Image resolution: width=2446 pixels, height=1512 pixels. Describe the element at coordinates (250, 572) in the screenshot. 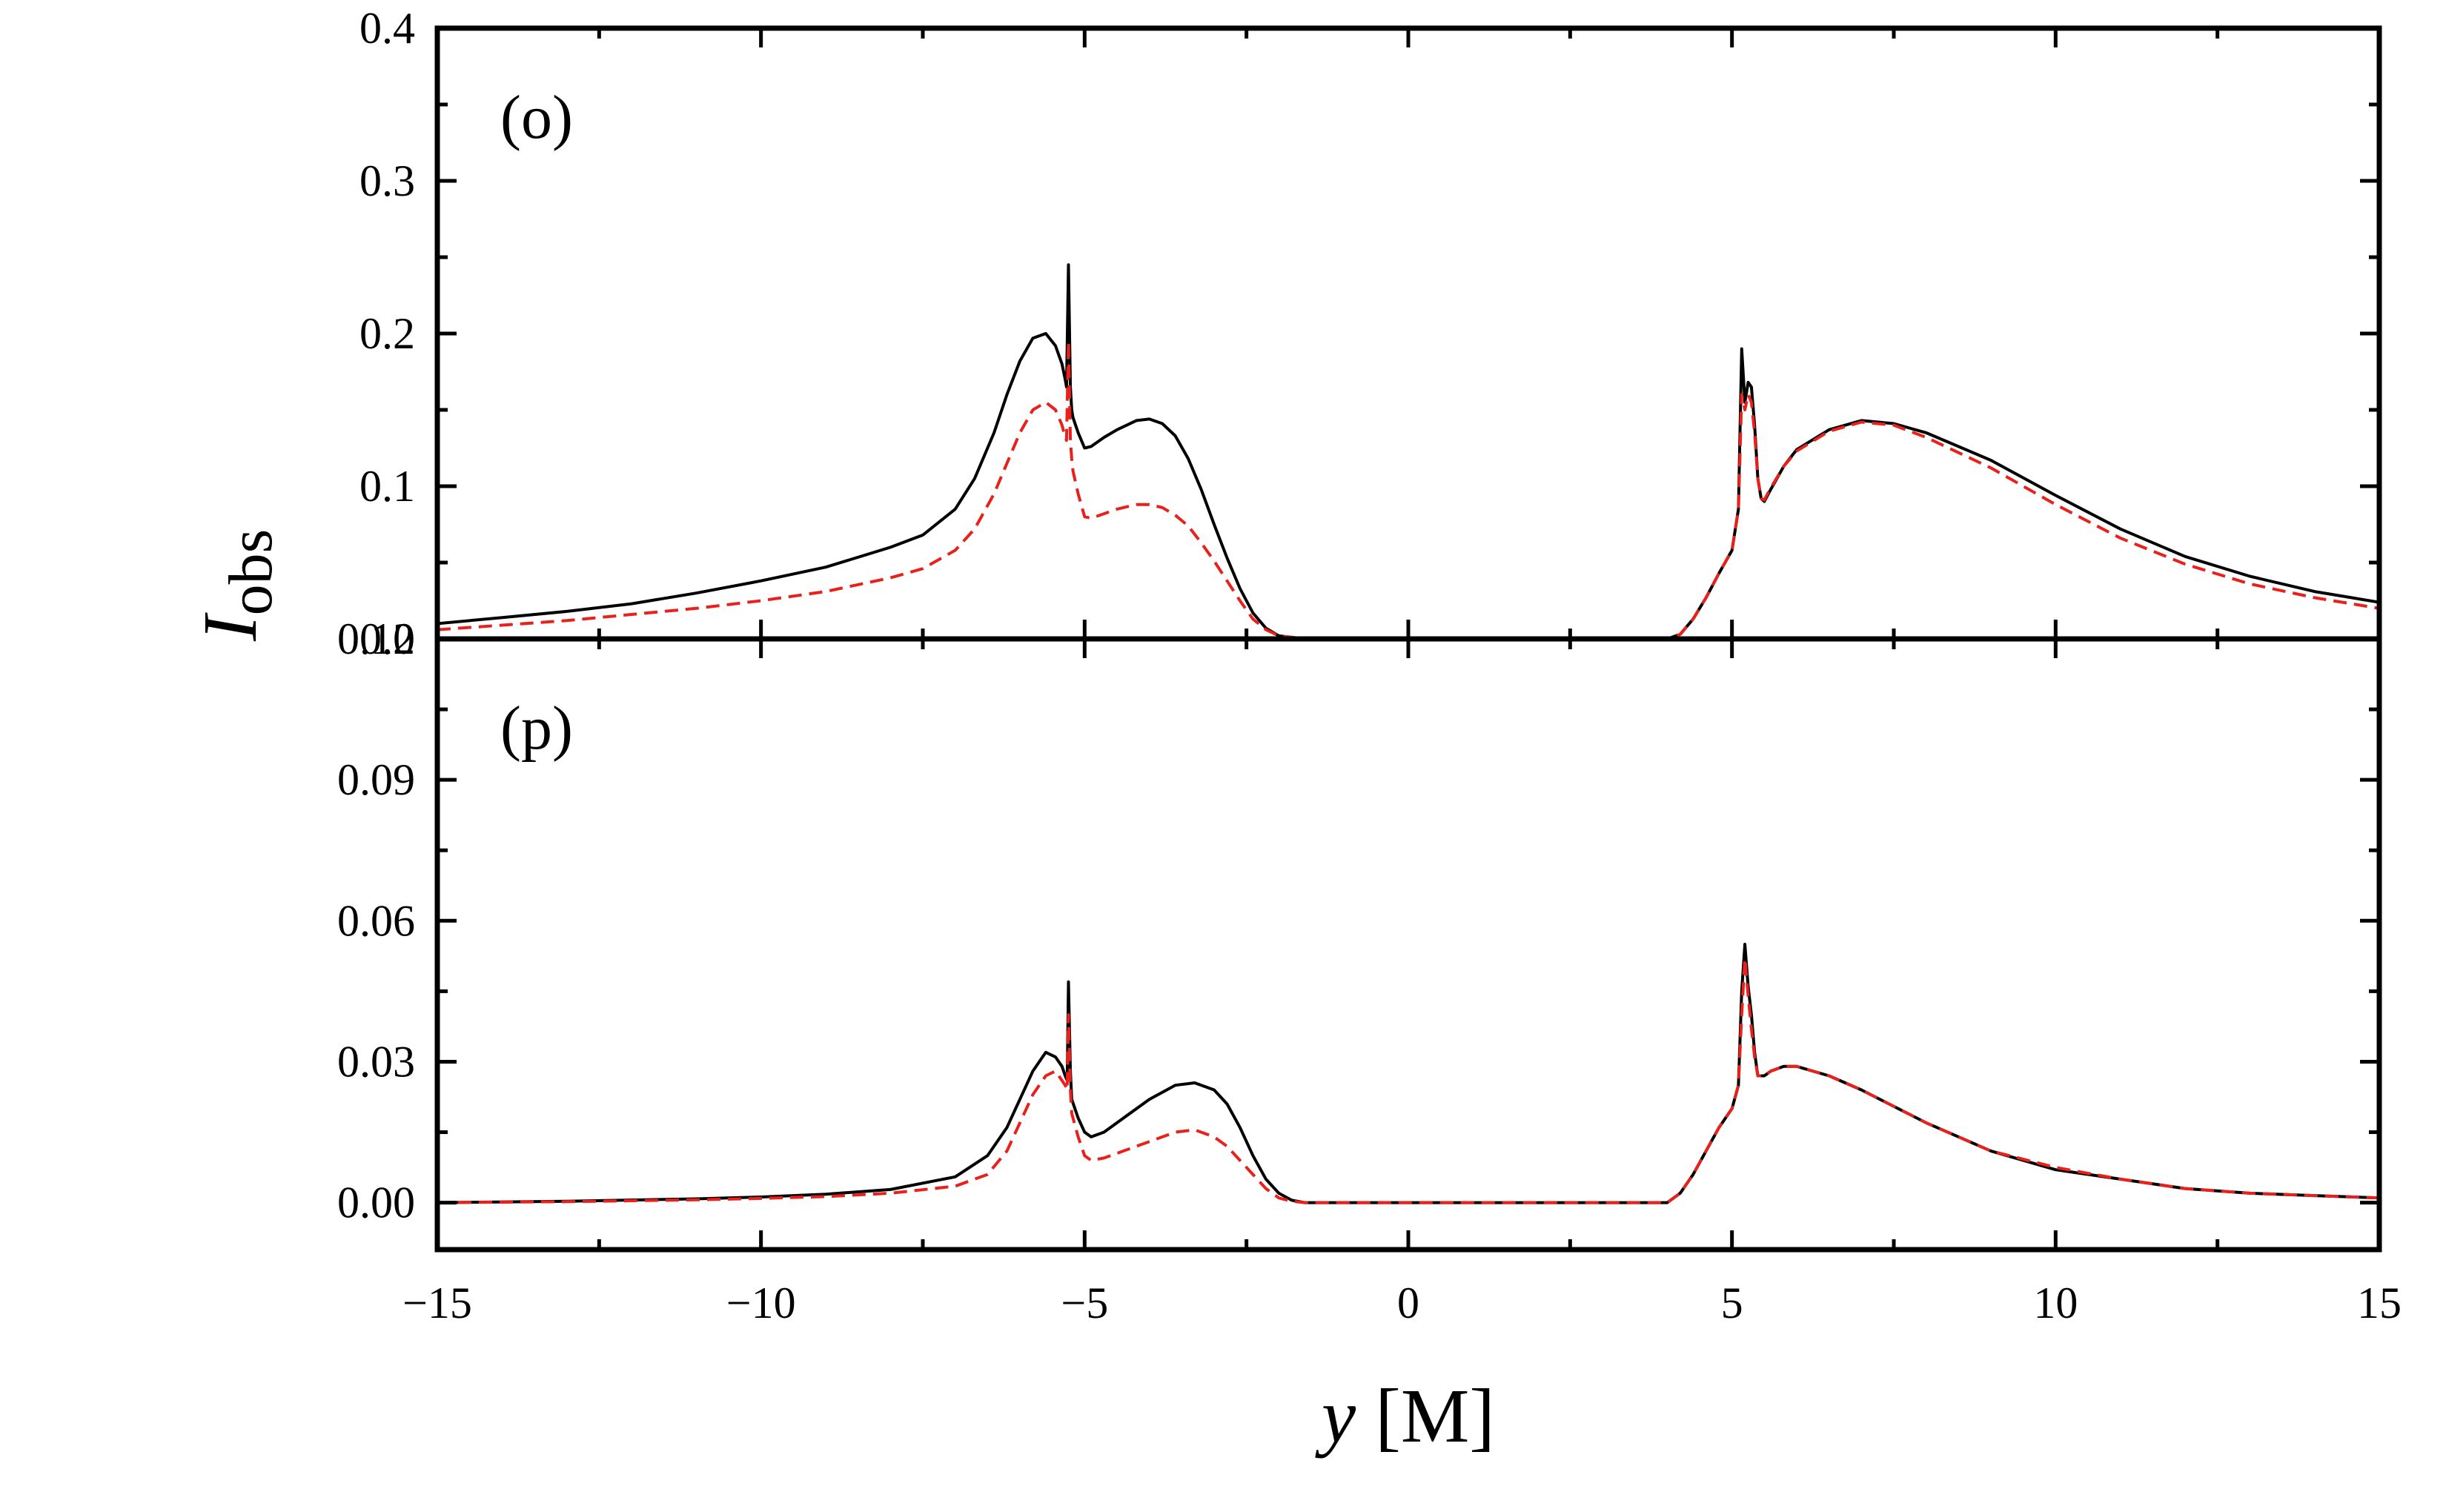

I see `y-axis-title-subscript: obs` at that location.